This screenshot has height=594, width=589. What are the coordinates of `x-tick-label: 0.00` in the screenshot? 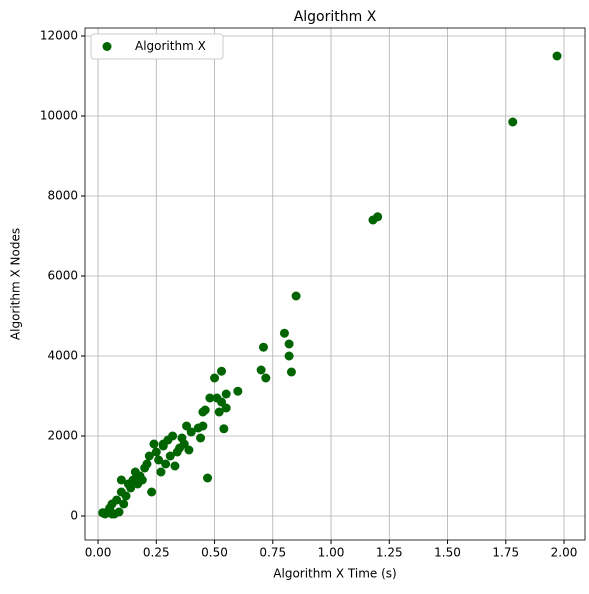 It's located at (98, 553).